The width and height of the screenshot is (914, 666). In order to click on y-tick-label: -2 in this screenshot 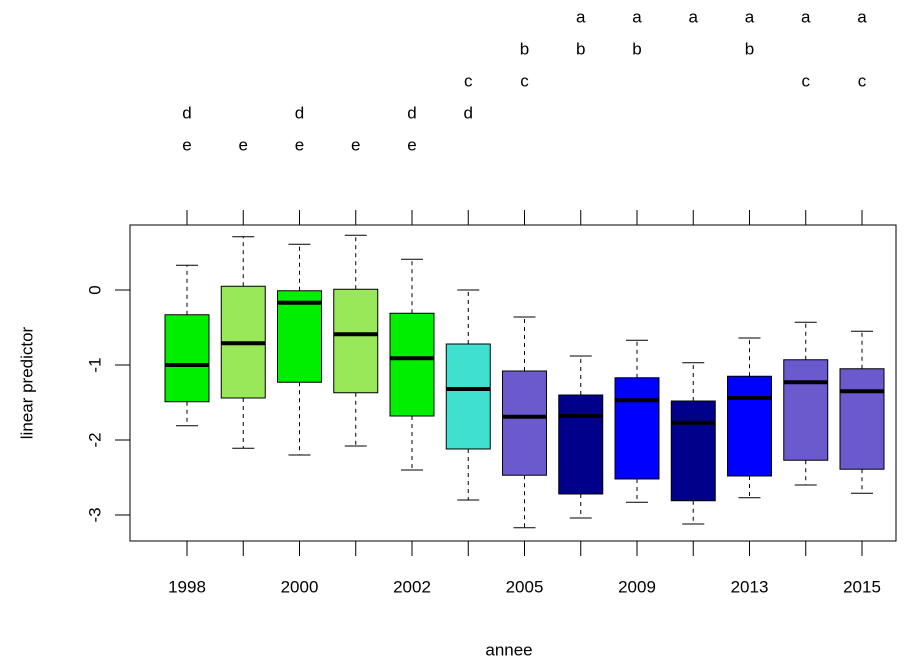, I will do `click(94, 439)`.